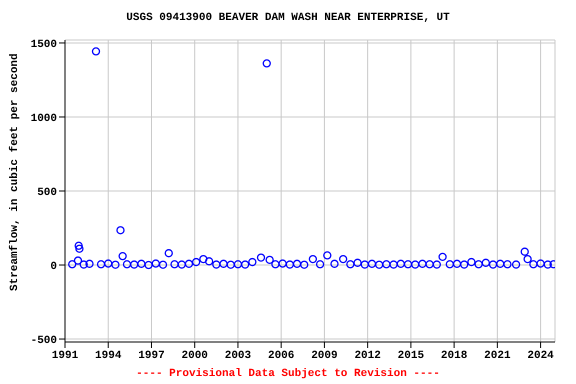 The width and height of the screenshot is (576, 384). Describe the element at coordinates (540, 356) in the screenshot. I see `x-tick-label: 2024` at that location.